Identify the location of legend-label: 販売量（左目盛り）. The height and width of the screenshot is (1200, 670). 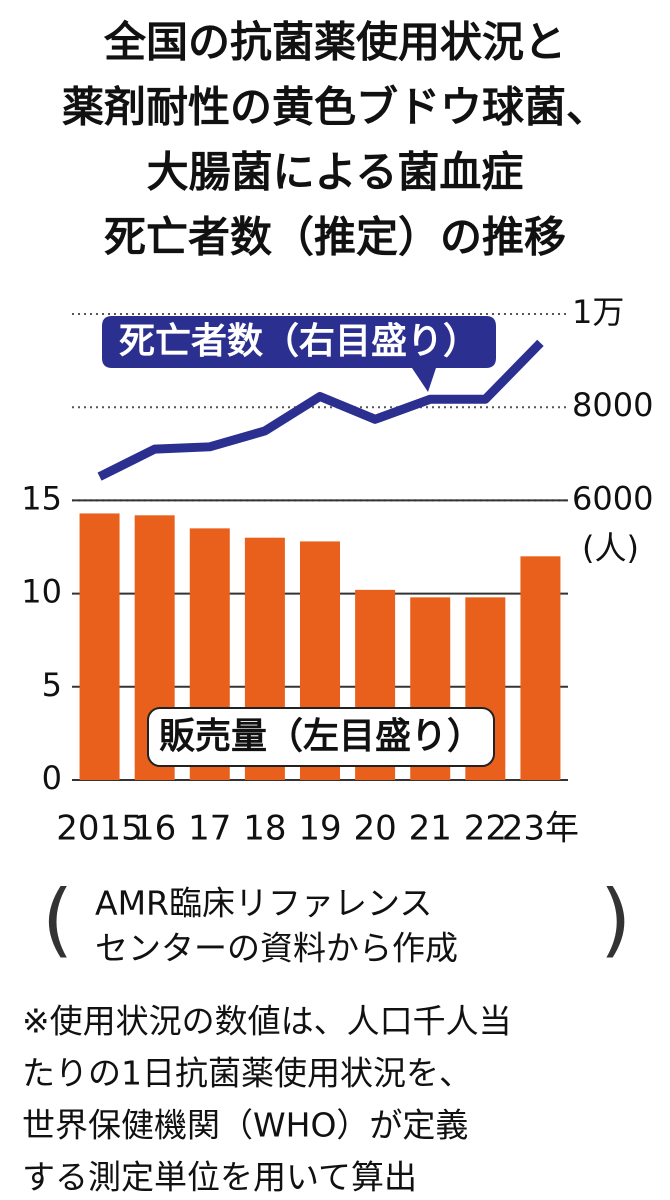
(321, 736).